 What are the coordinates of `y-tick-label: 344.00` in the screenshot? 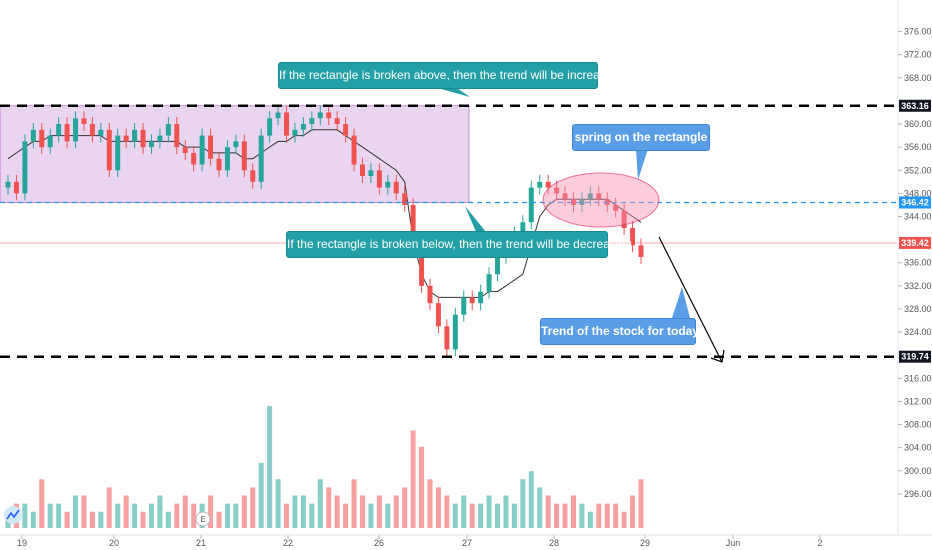 It's located at (918, 216).